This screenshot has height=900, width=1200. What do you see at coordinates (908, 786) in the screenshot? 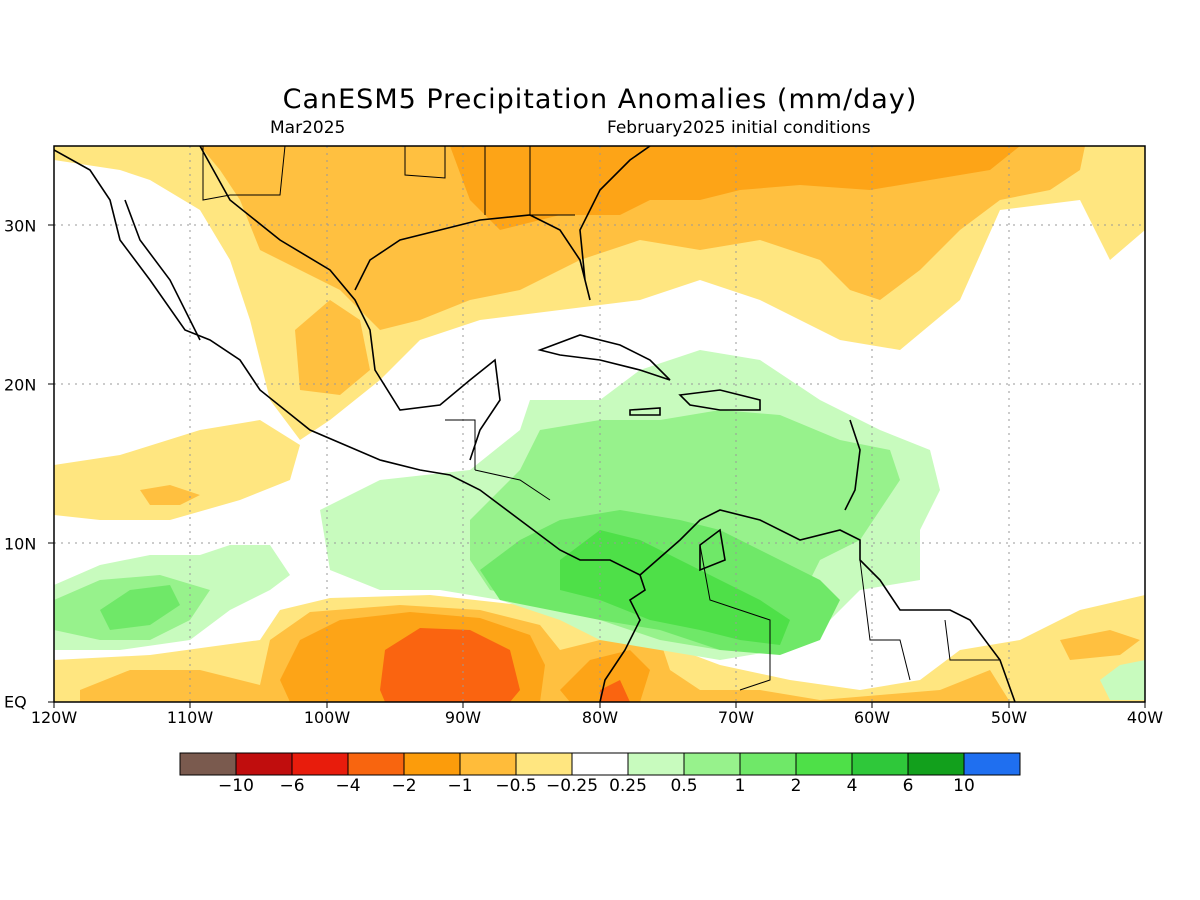
I see `colorbar-label: 6` at bounding box center [908, 786].